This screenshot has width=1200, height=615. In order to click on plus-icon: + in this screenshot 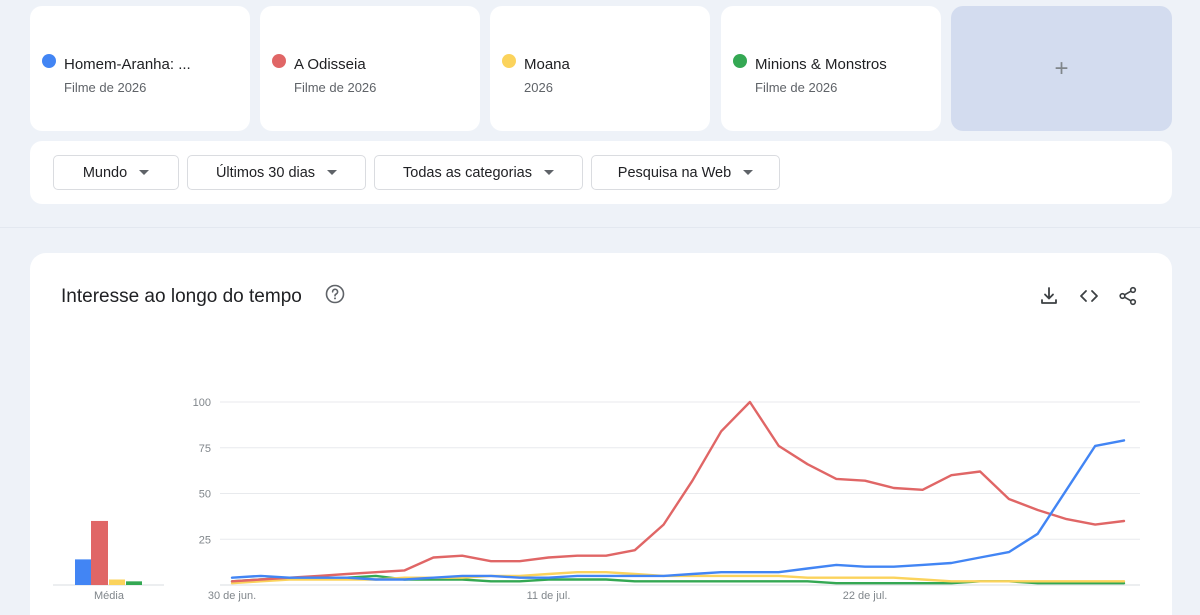, I will do `click(1061, 68)`.